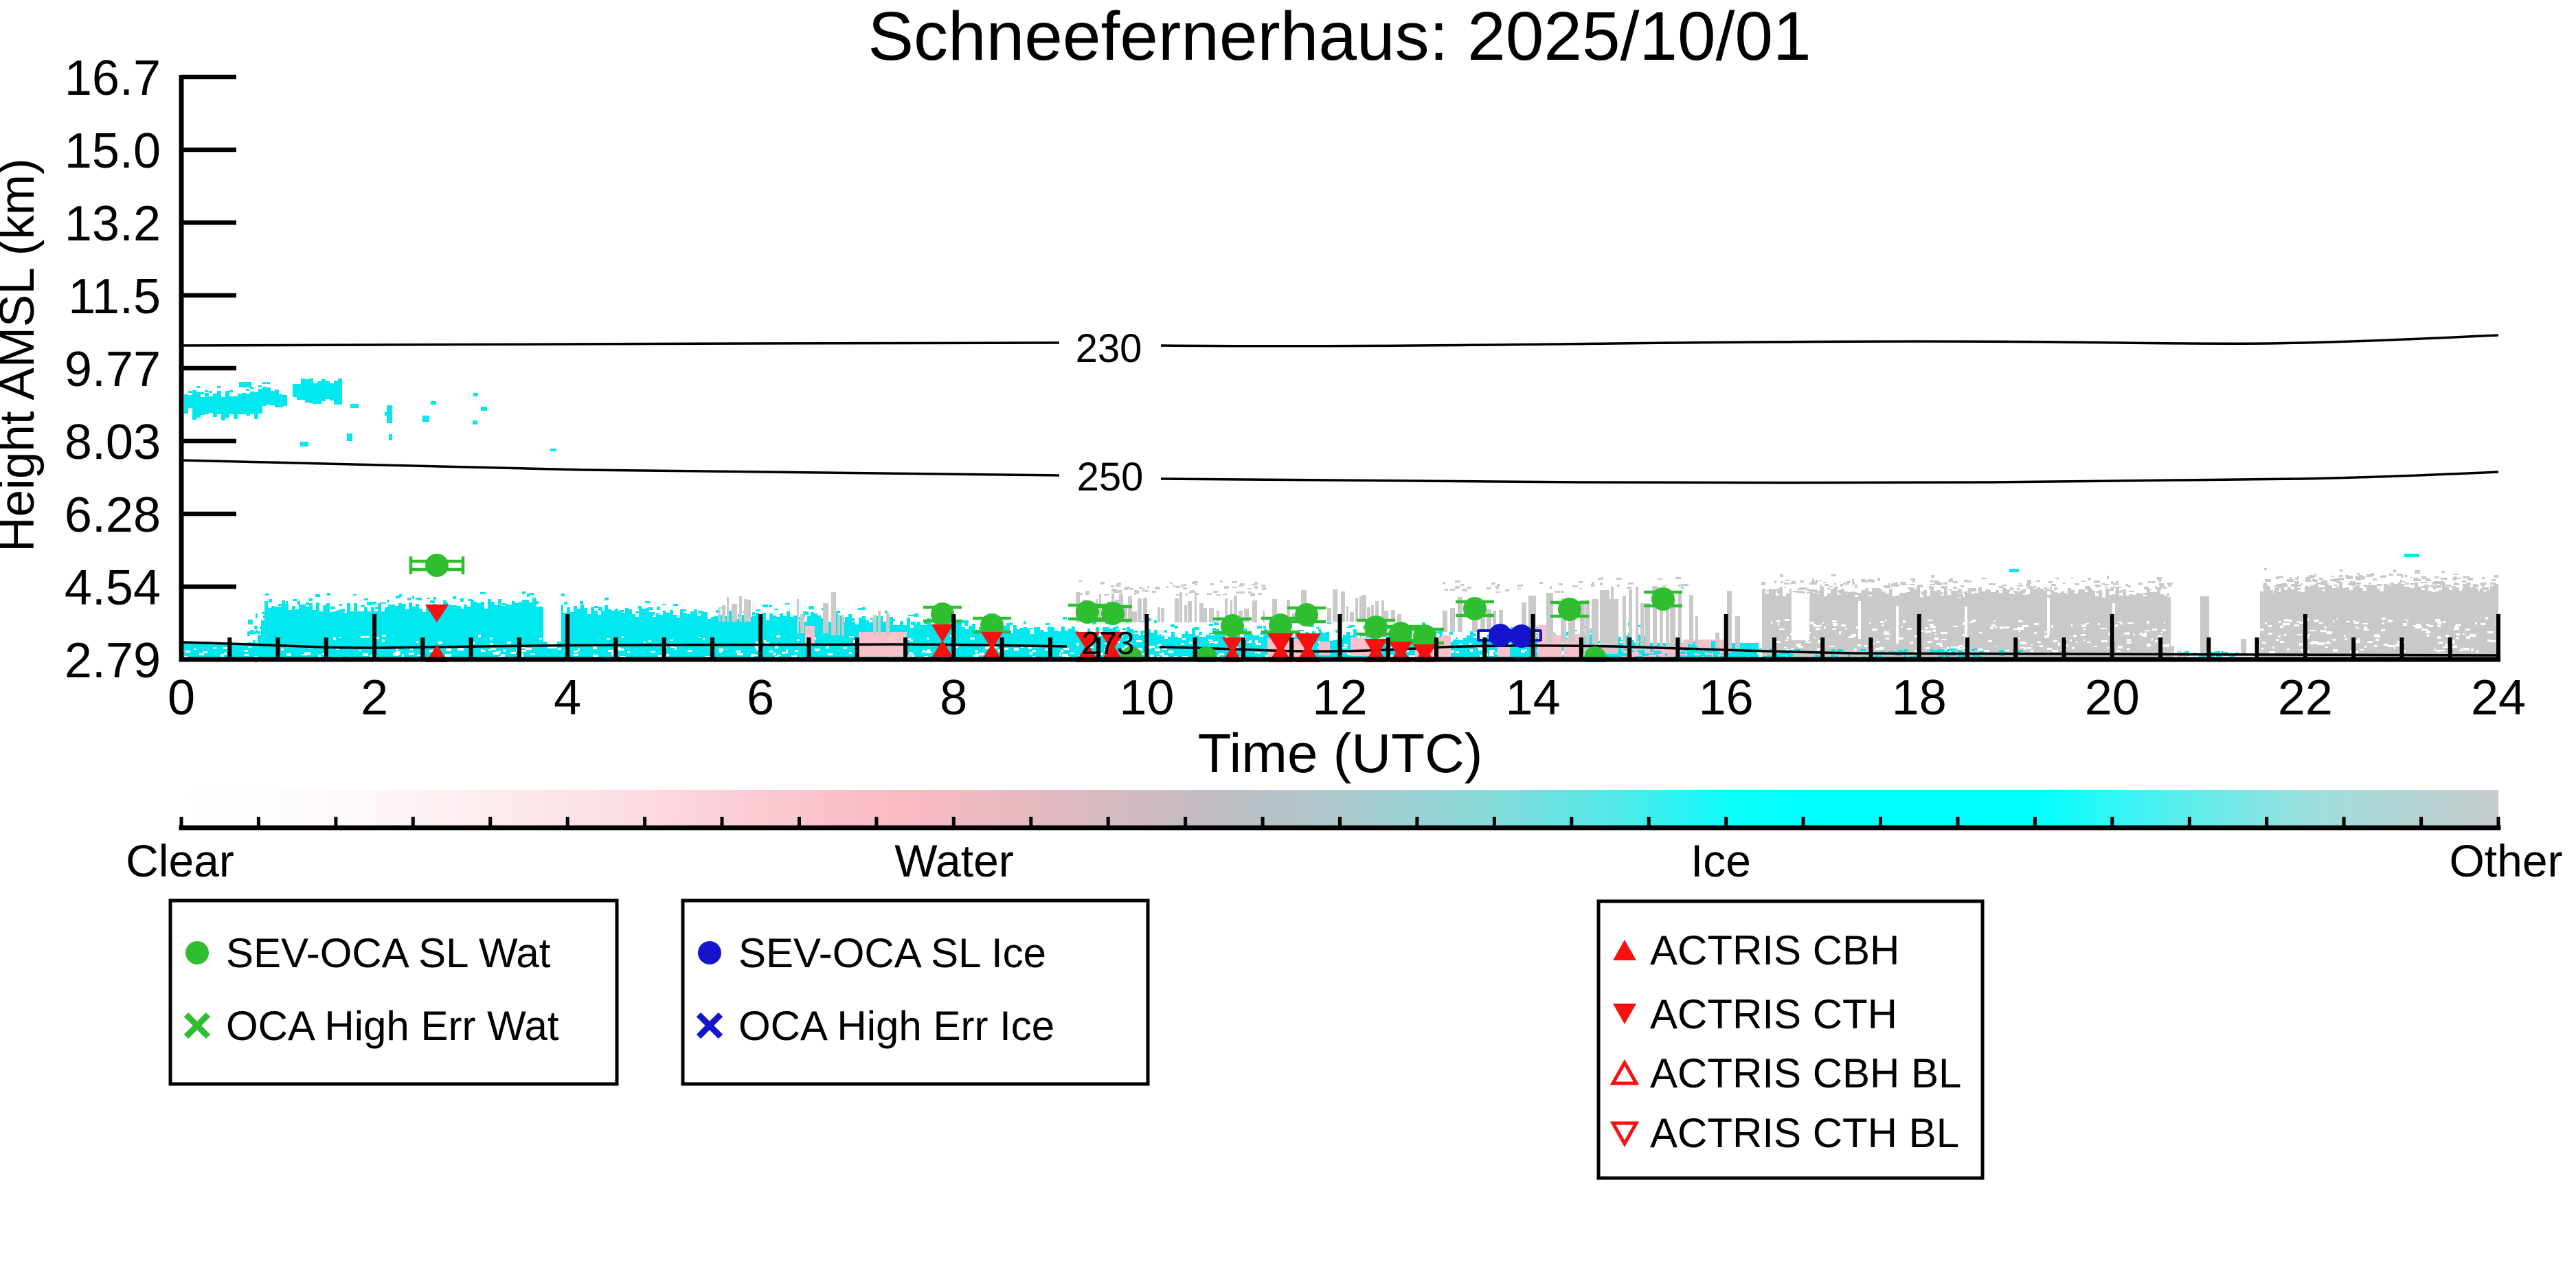 This screenshot has height=1288, width=2576. What do you see at coordinates (113, 223) in the screenshot?
I see `svg-text: 13.2` at bounding box center [113, 223].